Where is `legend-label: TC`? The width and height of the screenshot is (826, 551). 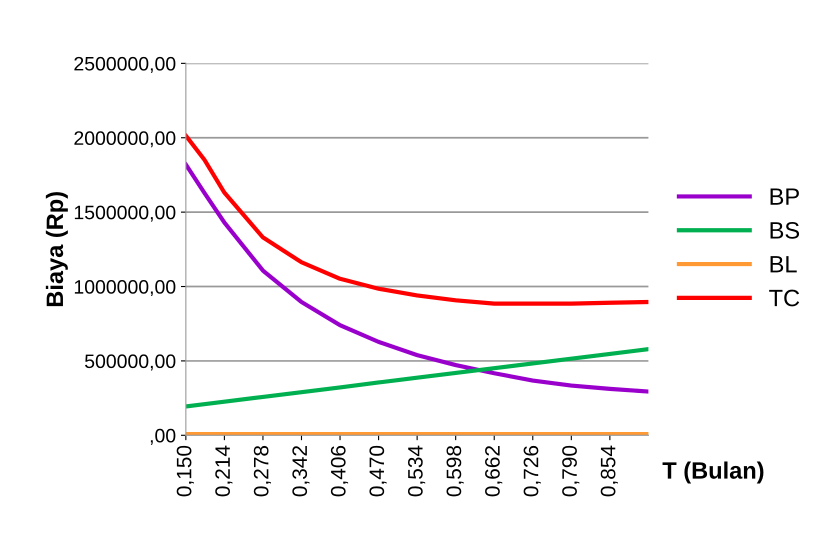 legend-label: TC is located at coordinates (784, 298).